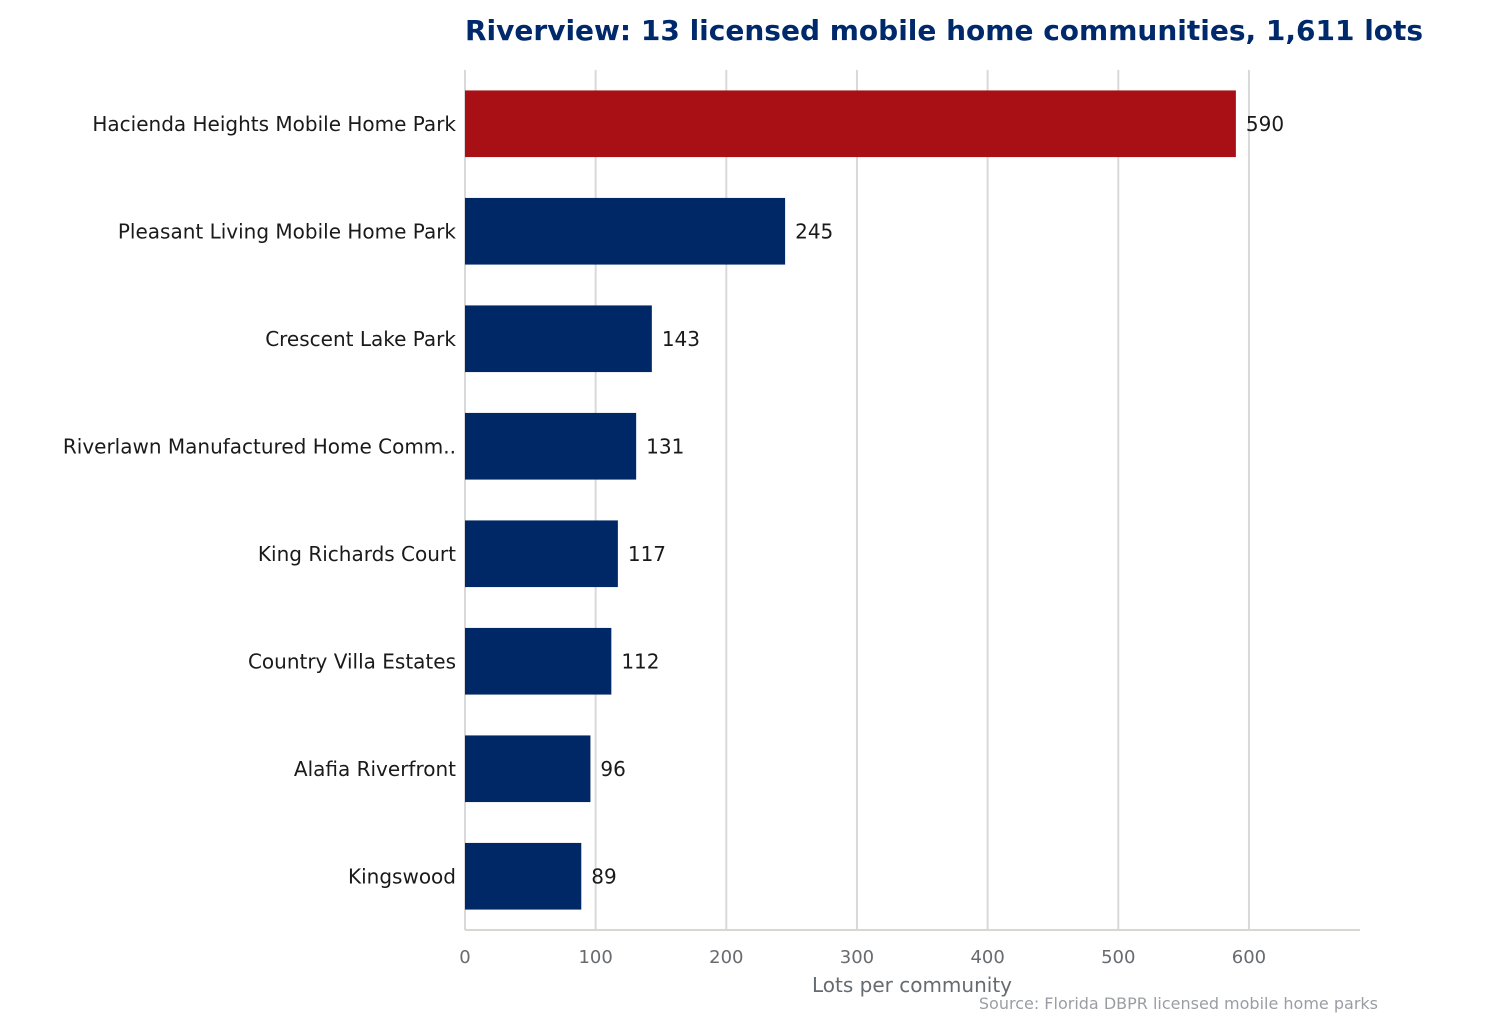  I want to click on value-label: 590, so click(1265, 124).